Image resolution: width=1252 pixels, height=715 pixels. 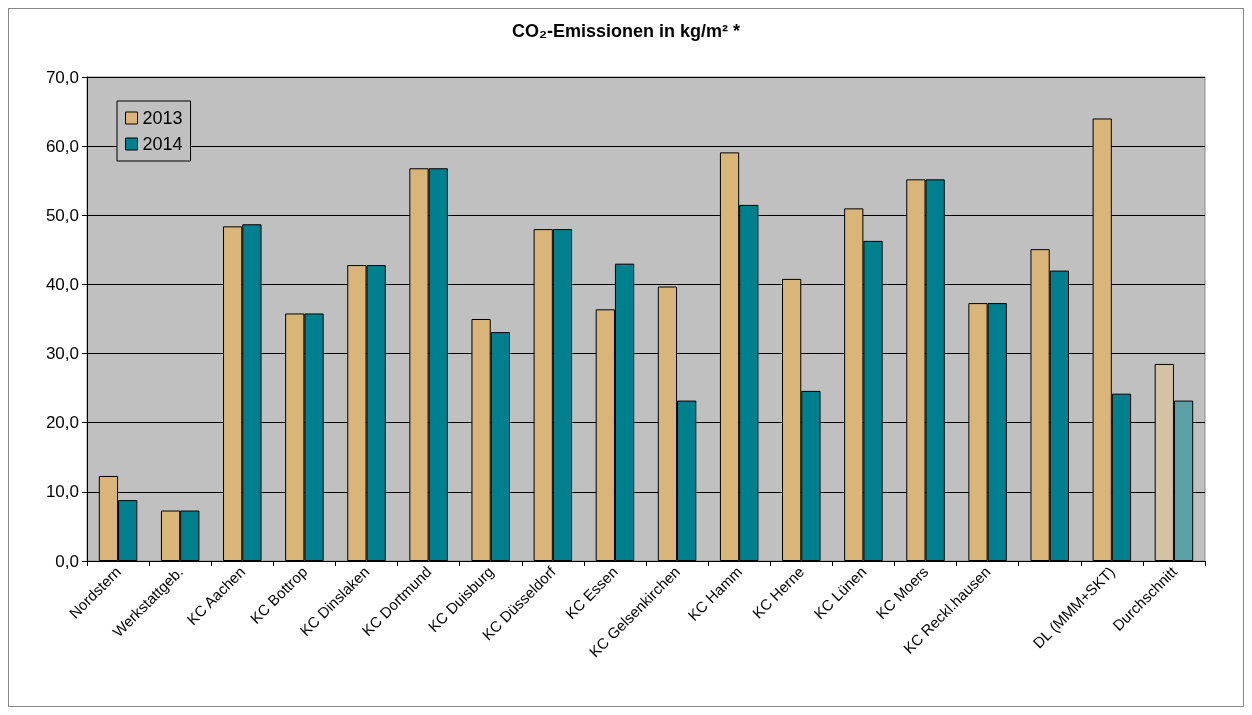 What do you see at coordinates (62, 423) in the screenshot?
I see `y-tick-label: 20,0` at bounding box center [62, 423].